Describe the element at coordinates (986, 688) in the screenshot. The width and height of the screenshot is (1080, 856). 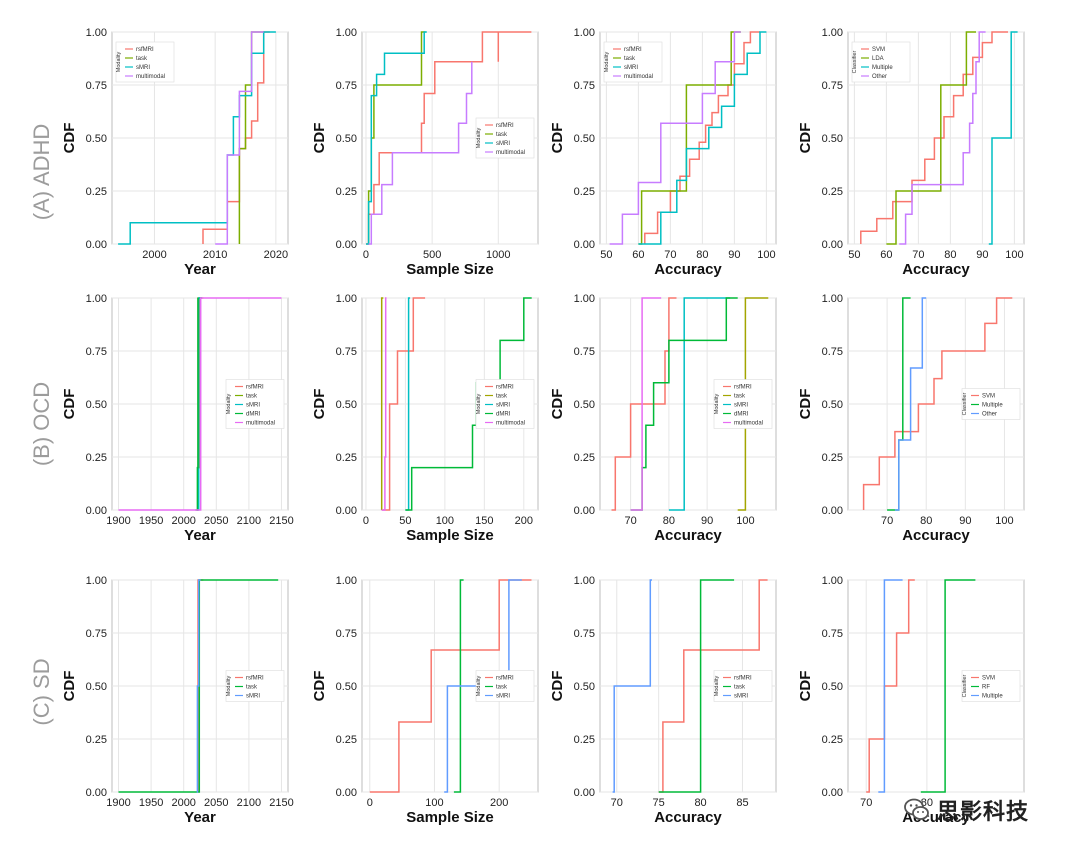
I see `legend-entry: RF` at that location.